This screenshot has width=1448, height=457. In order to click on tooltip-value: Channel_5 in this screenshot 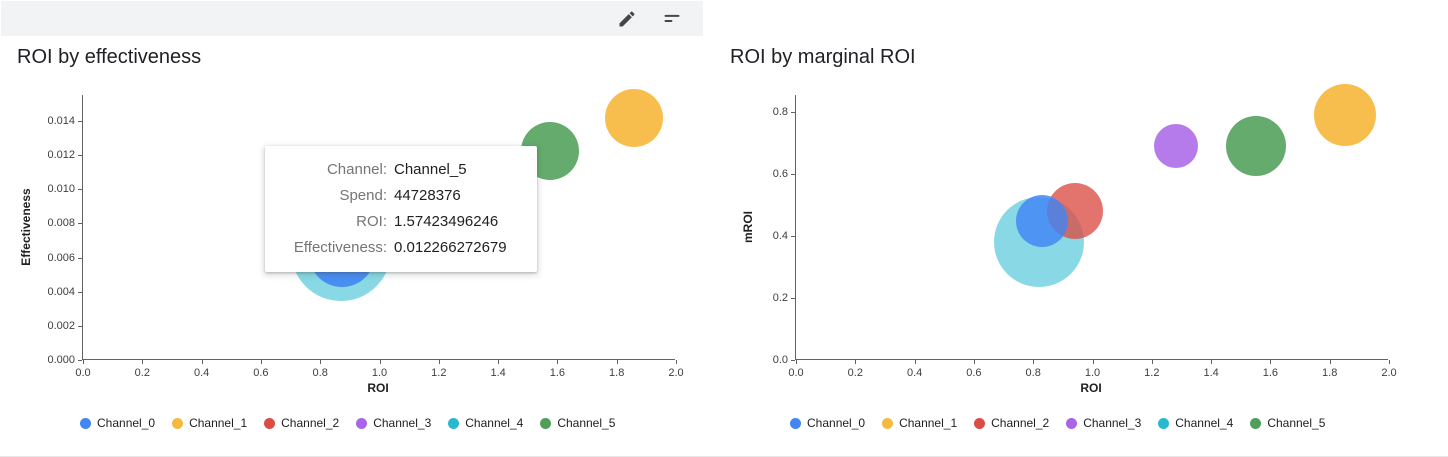, I will do `click(430, 169)`.